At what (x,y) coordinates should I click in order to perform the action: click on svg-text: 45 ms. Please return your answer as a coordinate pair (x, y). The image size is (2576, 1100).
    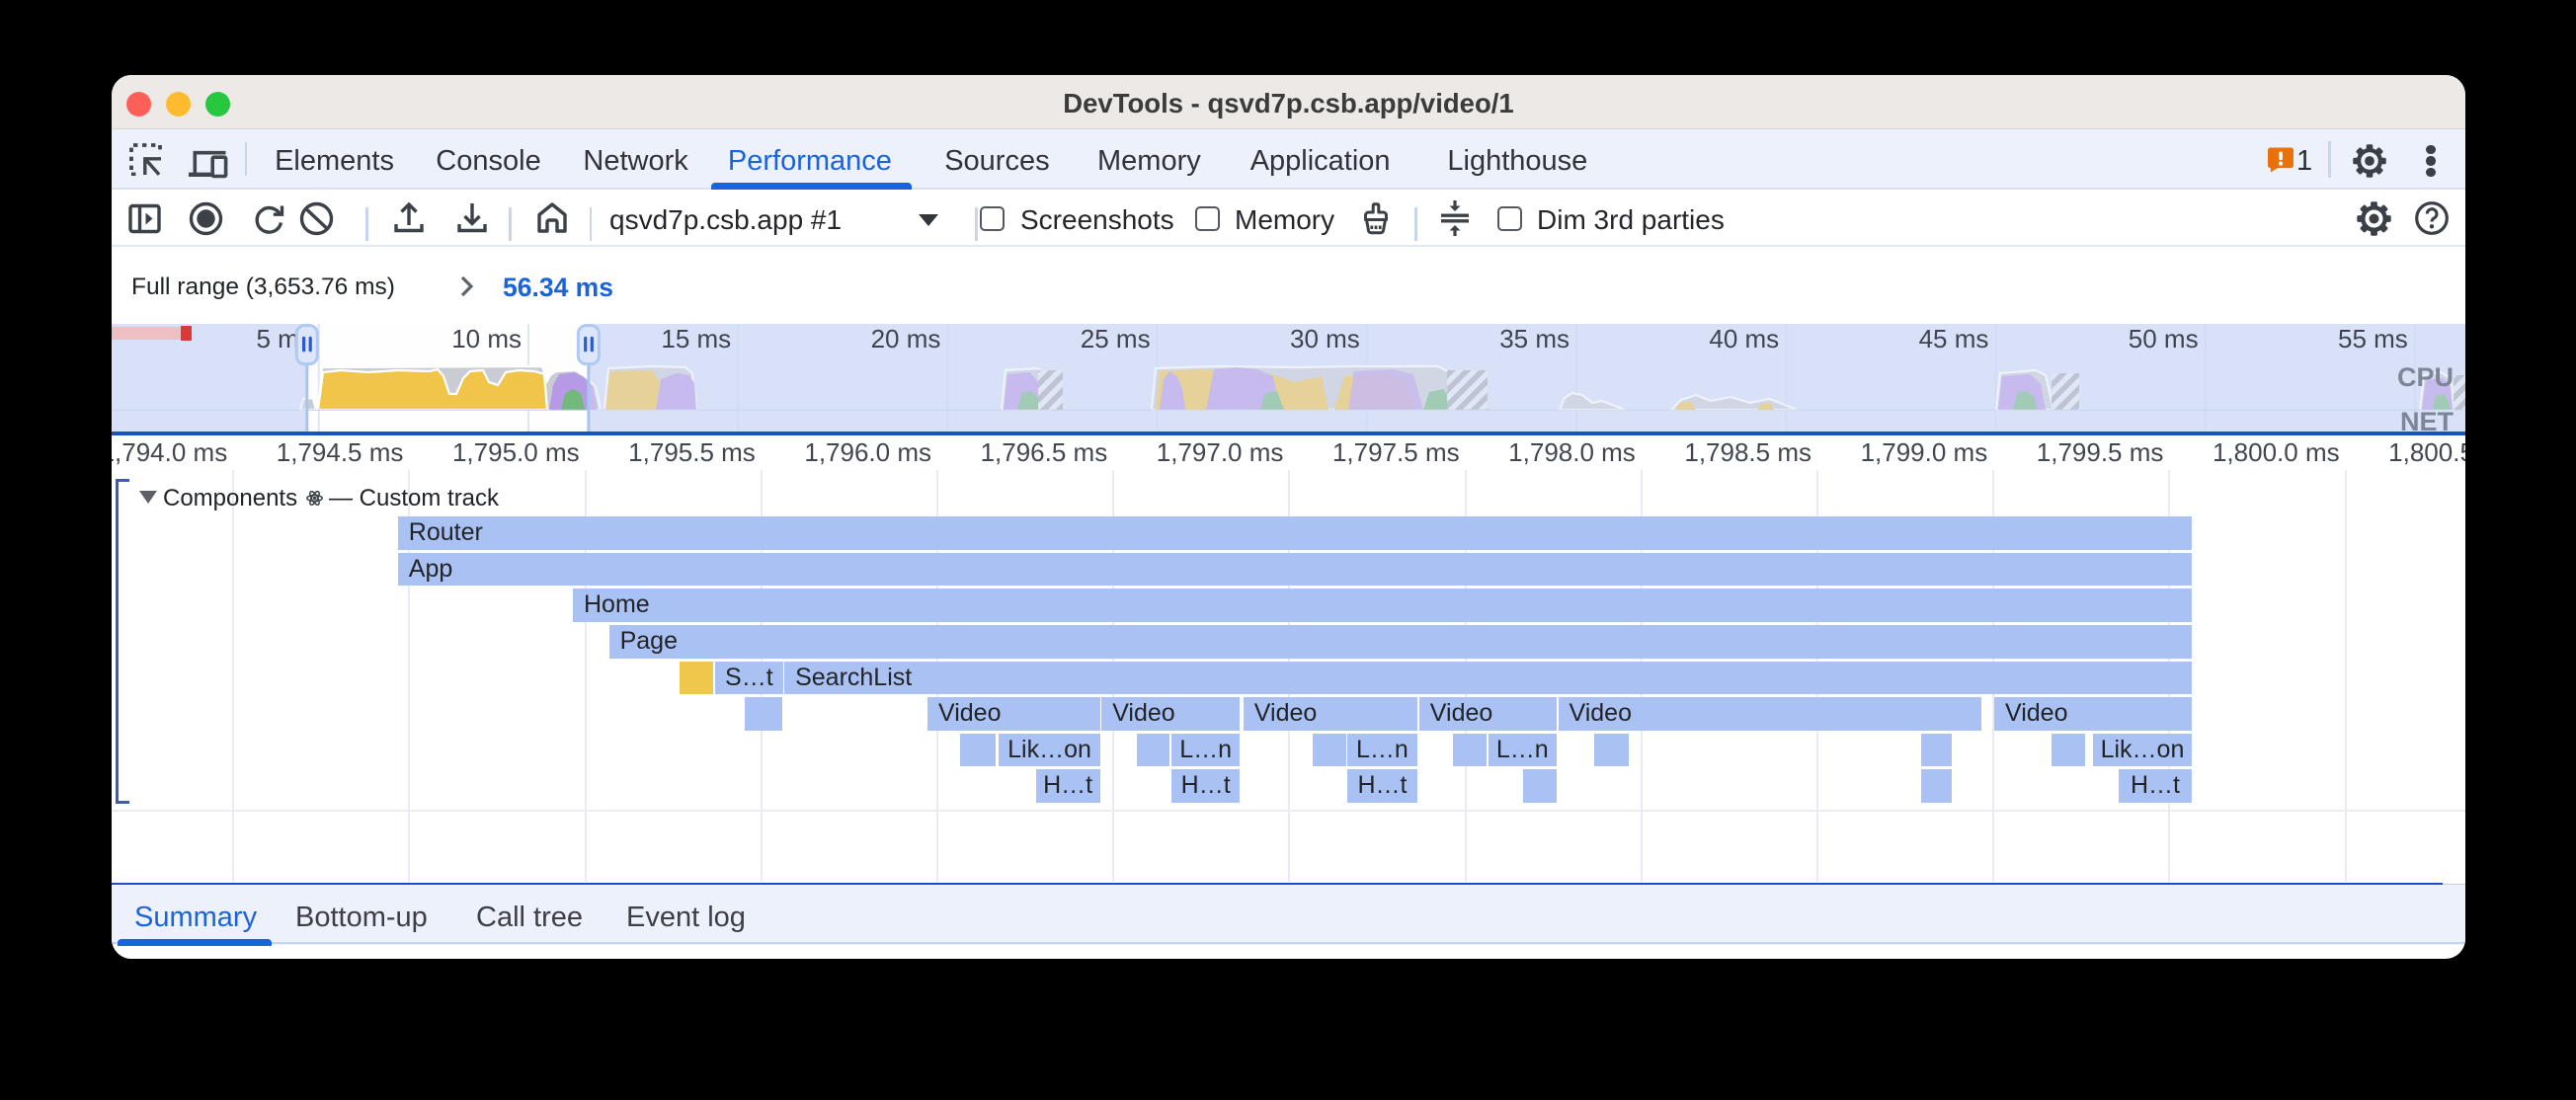
    Looking at the image, I should click on (1954, 339).